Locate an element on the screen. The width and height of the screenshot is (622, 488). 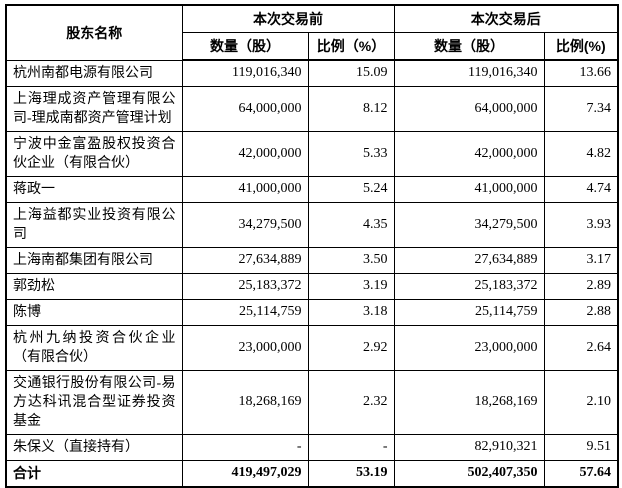
header-row-subcolumns: 数量（股） 比例（%） 数量（股） 比例(%) is located at coordinates (312, 46).